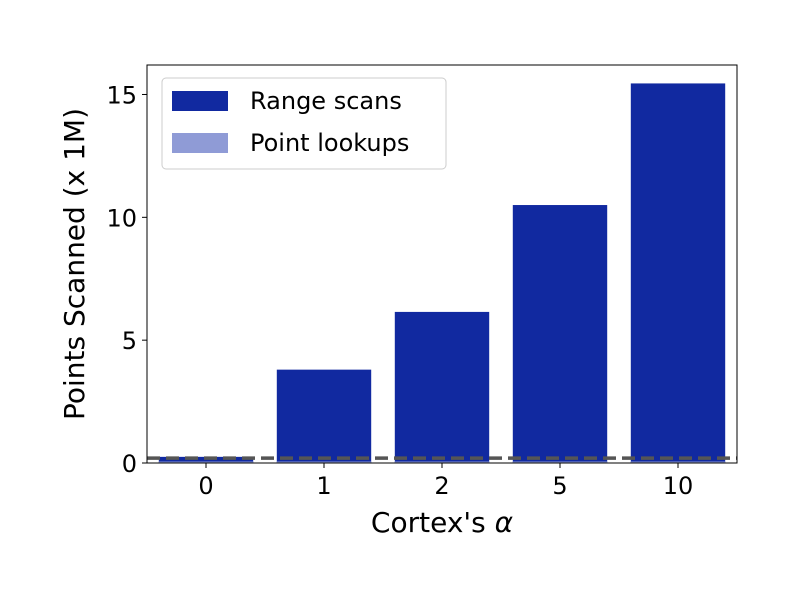 The height and width of the screenshot is (600, 800). Describe the element at coordinates (205, 486) in the screenshot. I see `x-tick-label: 0` at that location.